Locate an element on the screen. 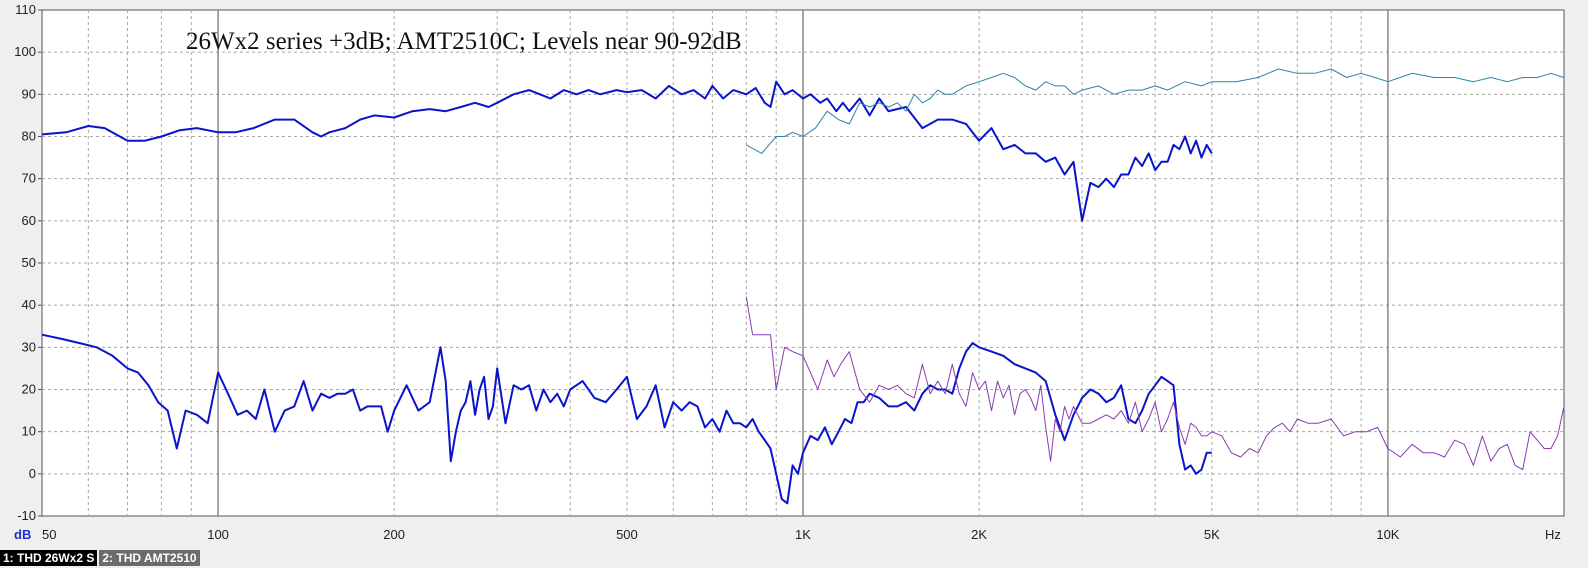 The image size is (1588, 568). y-tick-label: 90 is located at coordinates (29, 93).